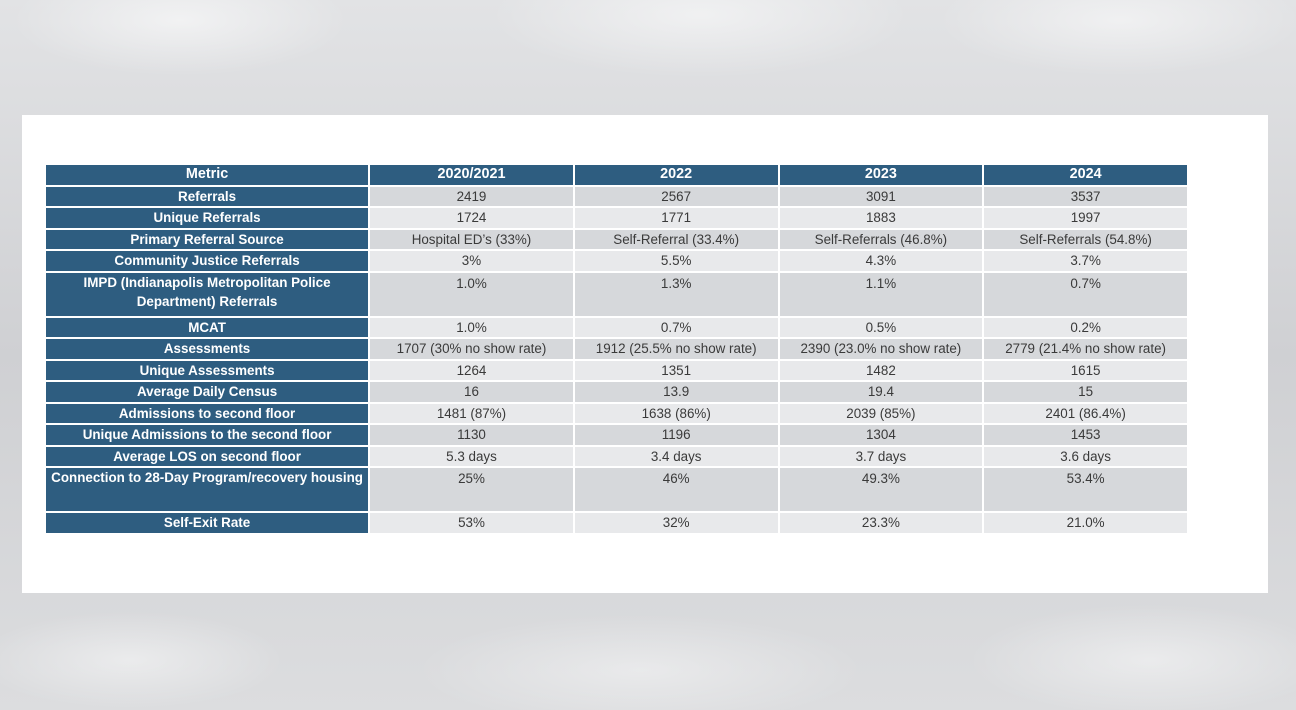 This screenshot has height=710, width=1296. Describe the element at coordinates (881, 489) in the screenshot. I see `table-cell: 49.3%` at that location.